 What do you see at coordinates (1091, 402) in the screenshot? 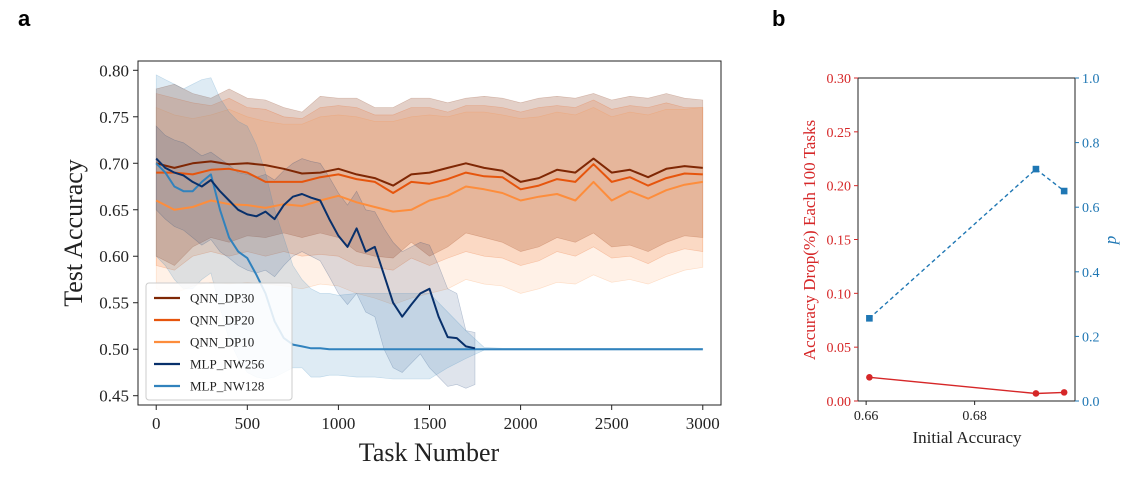
I see `b-right-tick-label: 0.0` at bounding box center [1091, 402].